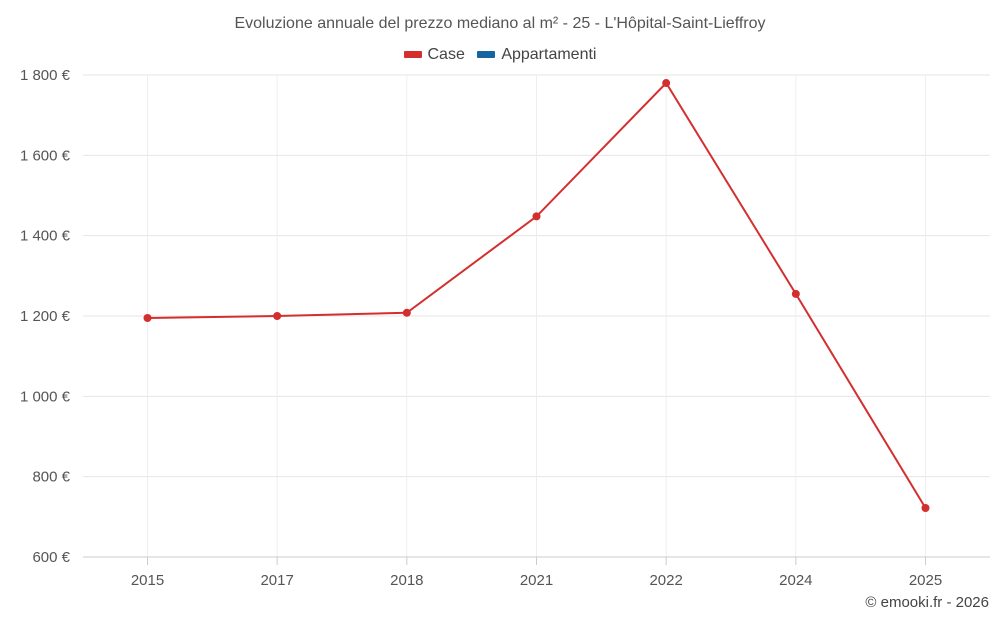 The image size is (1000, 625). Describe the element at coordinates (795, 293) in the screenshot. I see `data-point-case-2024` at that location.